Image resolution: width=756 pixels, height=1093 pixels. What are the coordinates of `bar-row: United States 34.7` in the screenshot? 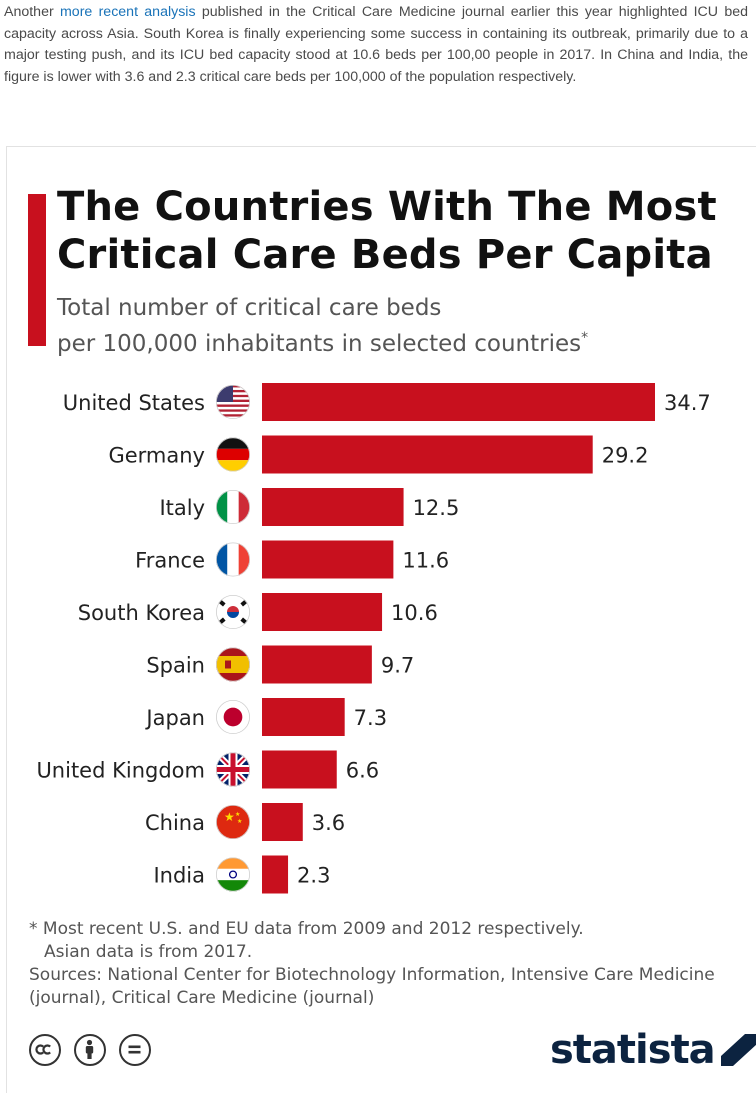 It's located at (387, 402).